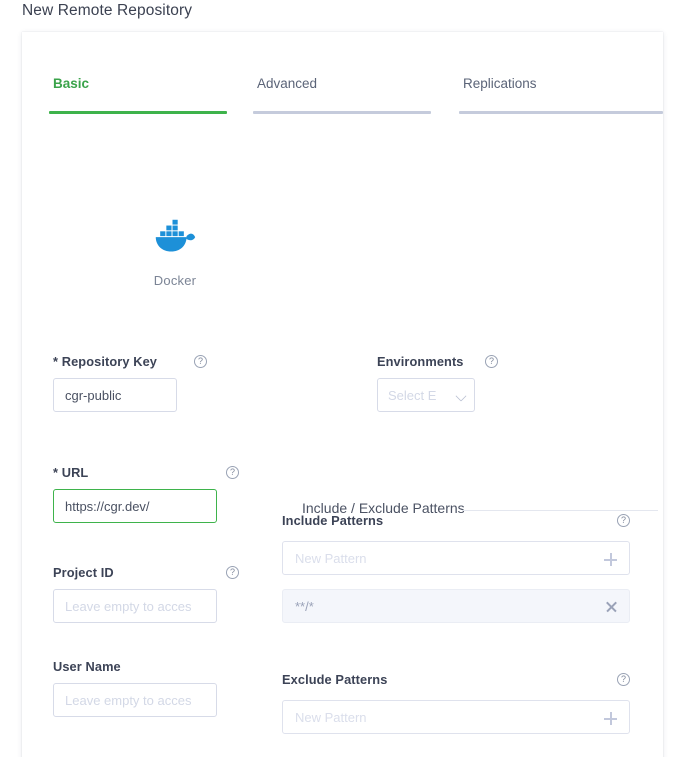 The height and width of the screenshot is (757, 687). What do you see at coordinates (135, 606) in the screenshot?
I see `project-id-input` at bounding box center [135, 606].